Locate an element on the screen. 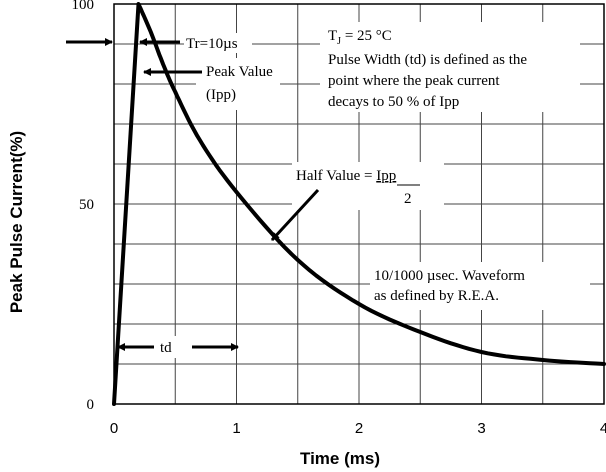  x-tick-label: 0 is located at coordinates (114, 428).